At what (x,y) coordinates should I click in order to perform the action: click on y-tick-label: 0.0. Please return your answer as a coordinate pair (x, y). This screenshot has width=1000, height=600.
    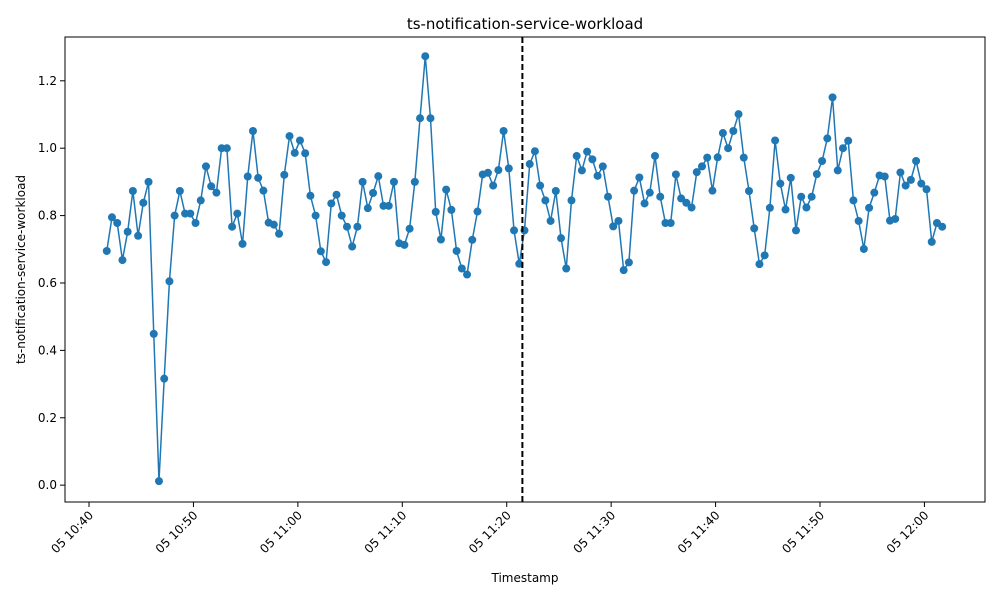
    Looking at the image, I should click on (47, 485).